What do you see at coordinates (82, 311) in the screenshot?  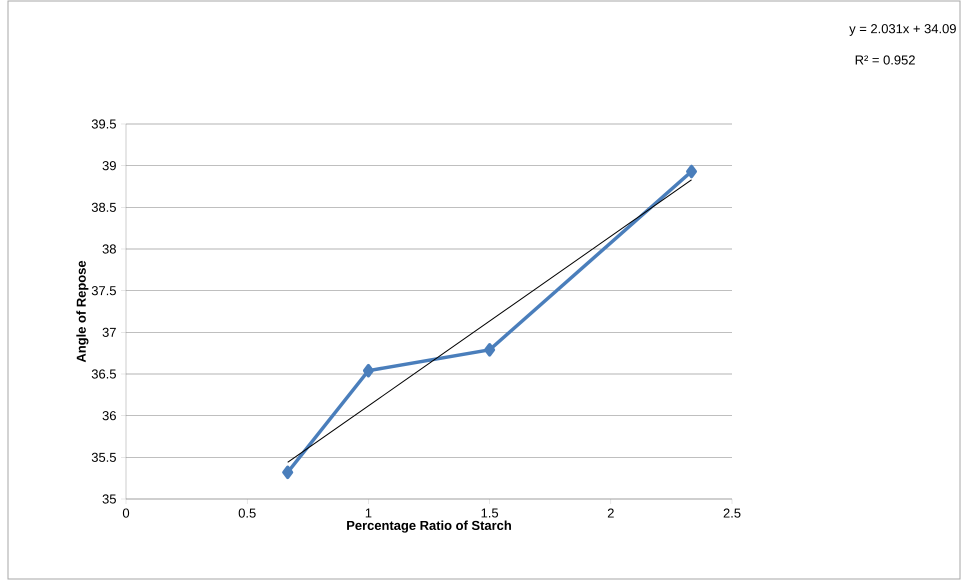 I see `y-axis-title: Angle of Repose` at bounding box center [82, 311].